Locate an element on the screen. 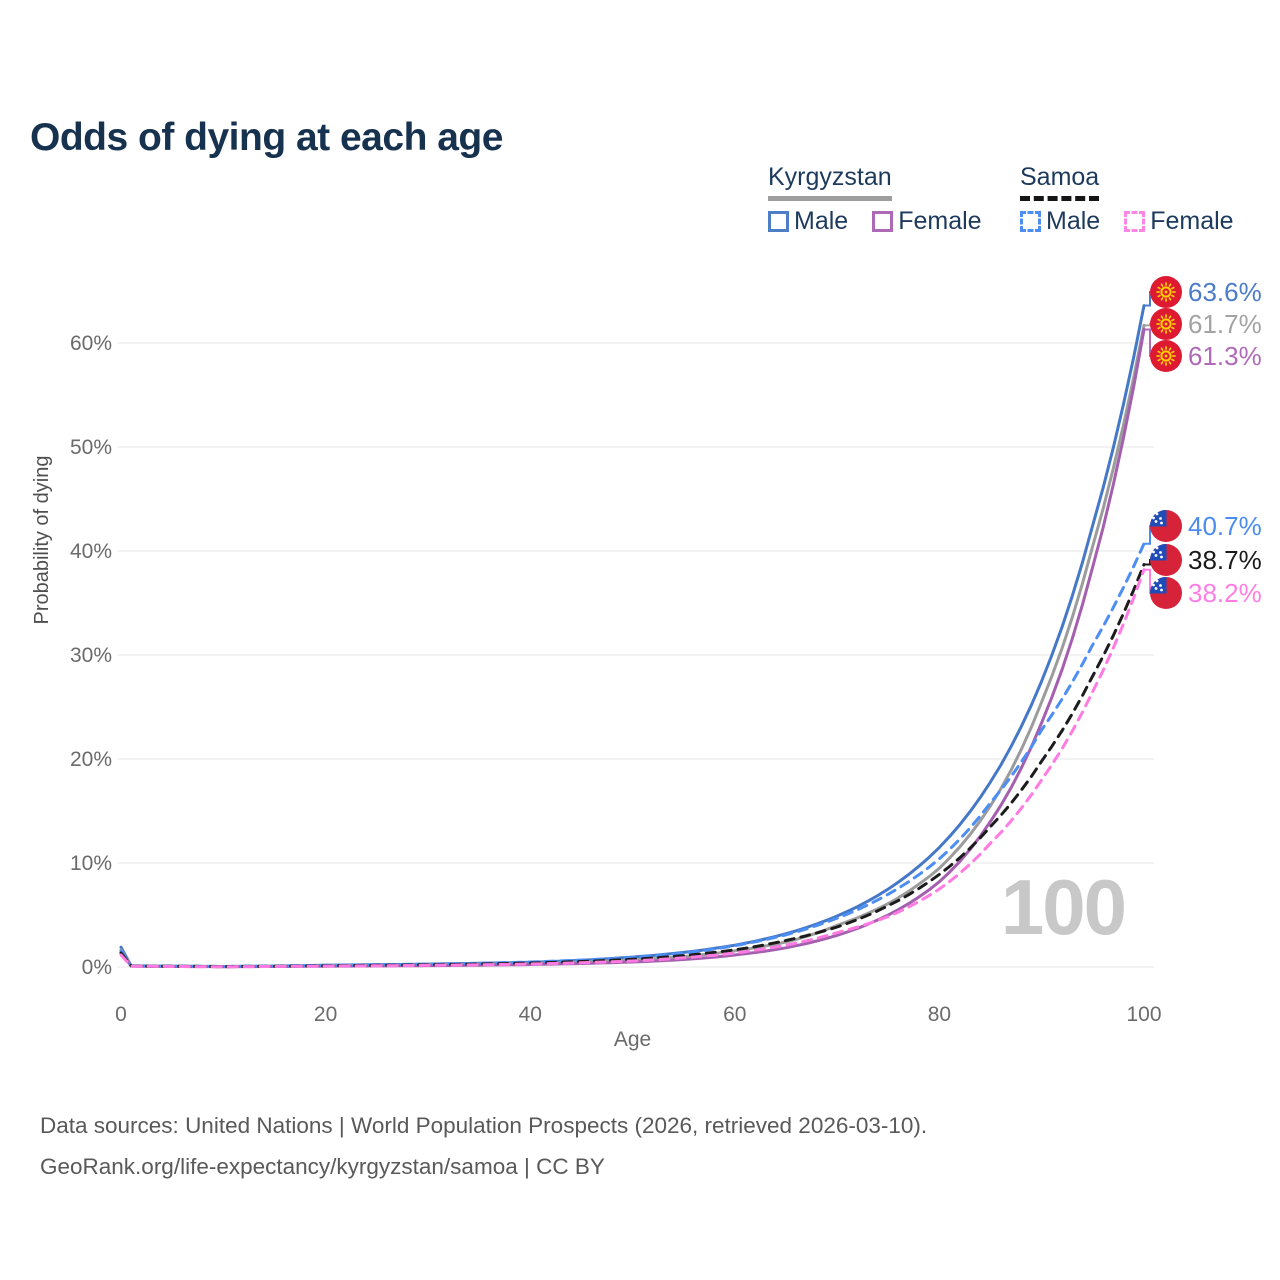 The image size is (1280, 1280). page-title: Odds of dying at each age is located at coordinates (266, 138).